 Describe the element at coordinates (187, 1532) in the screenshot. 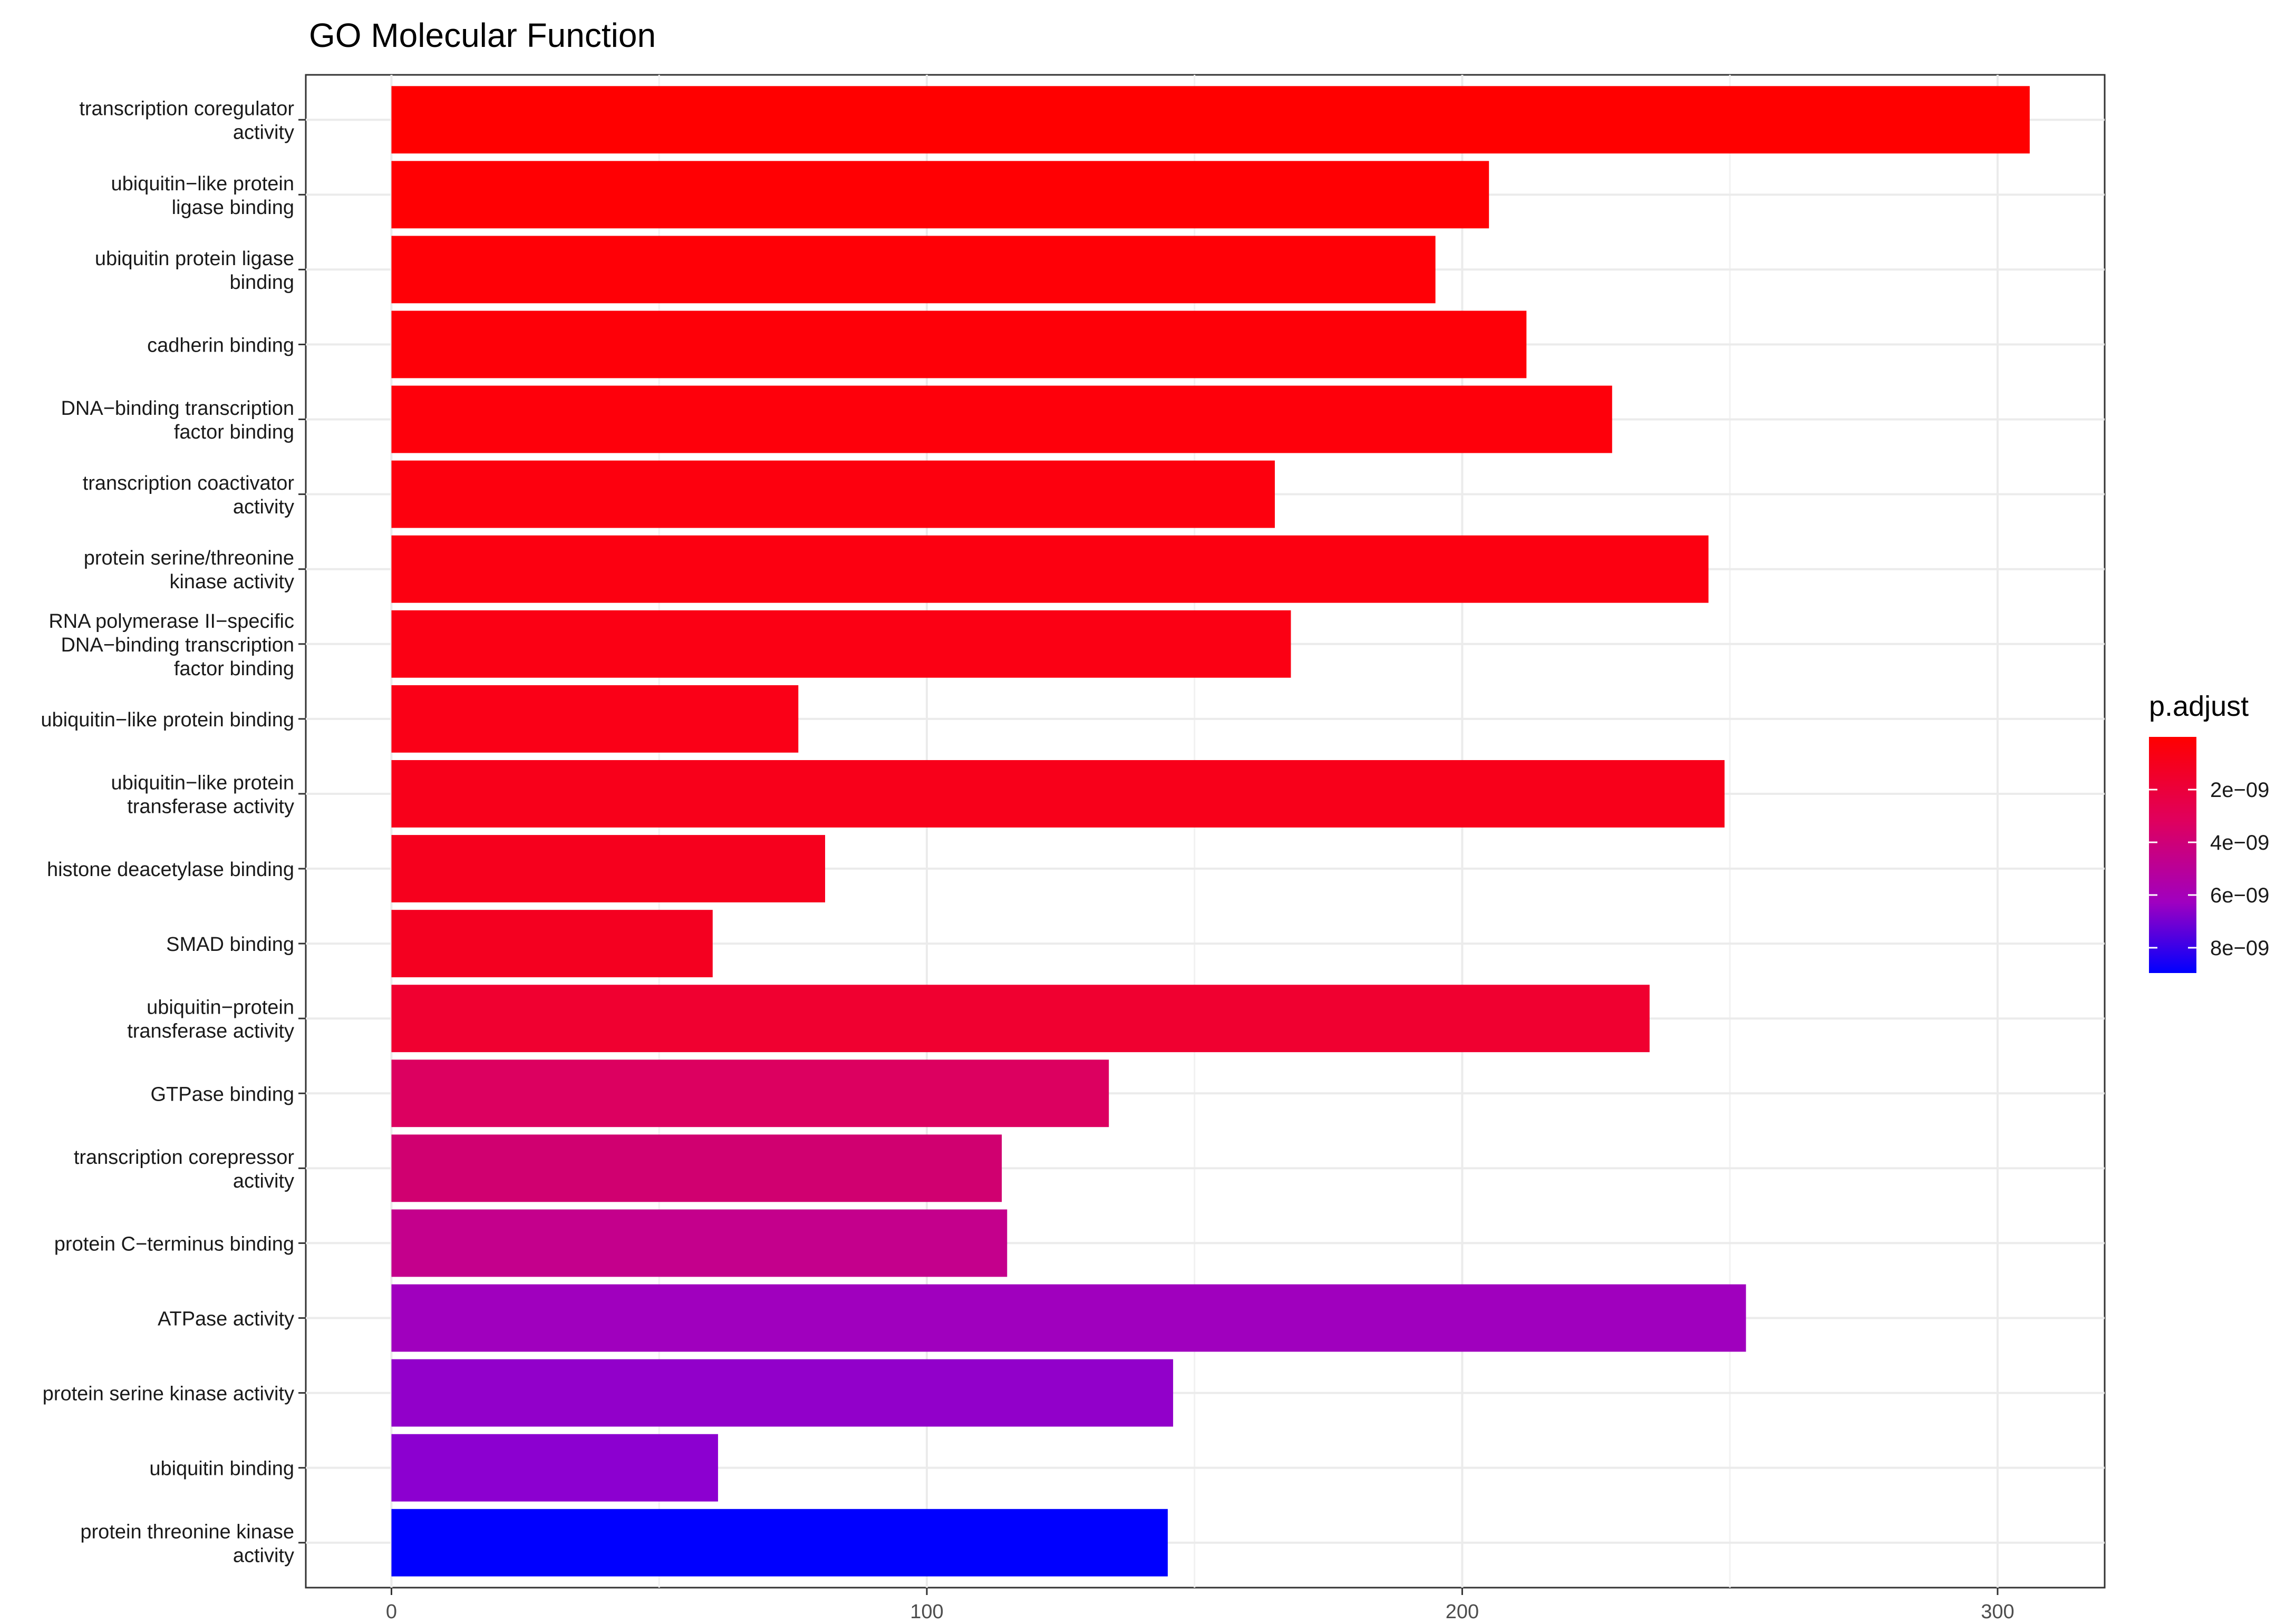

I see `category-label: protein threonine kinase` at that location.